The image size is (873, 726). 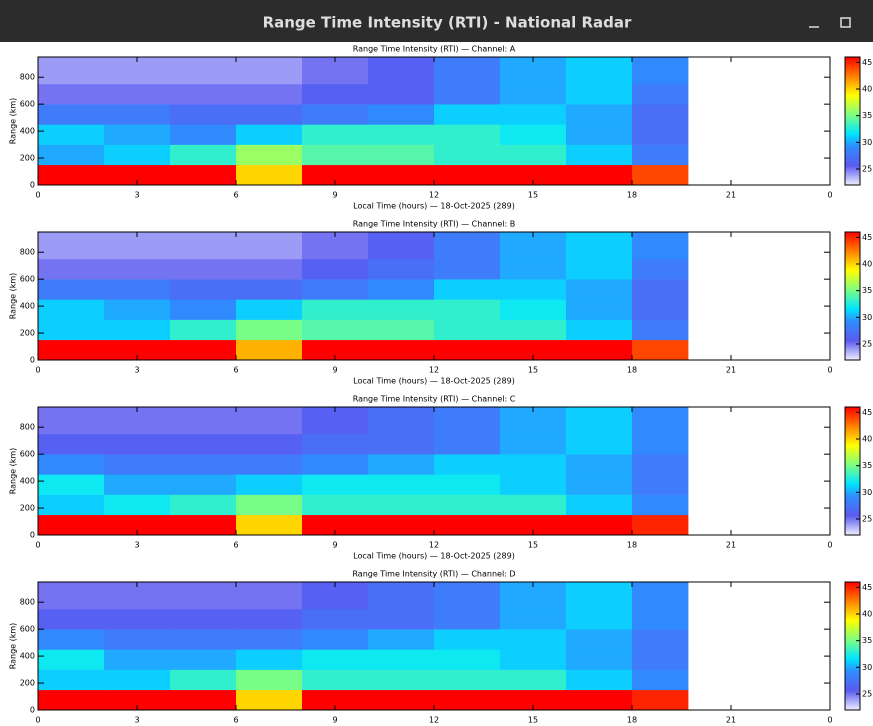 What do you see at coordinates (434, 49) in the screenshot?
I see `chart-title: Range Time Intensity (RTI) — Channel: A` at bounding box center [434, 49].